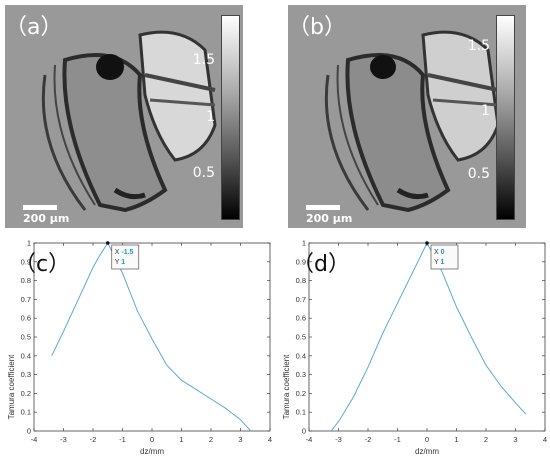  What do you see at coordinates (478, 46) in the screenshot?
I see `colorbar-b-tick-high: 1.5` at bounding box center [478, 46].